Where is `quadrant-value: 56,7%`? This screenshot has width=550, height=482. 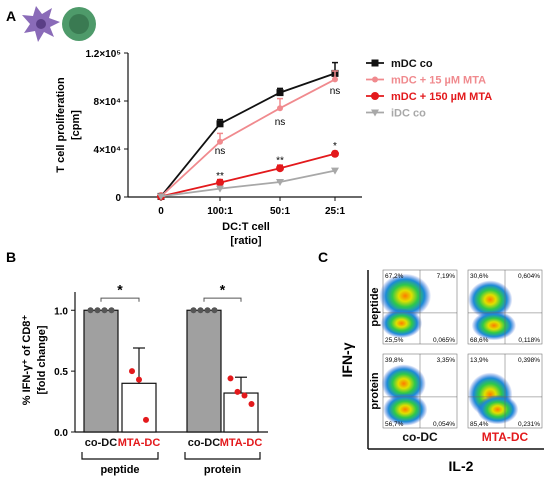 quadrant-value: 56,7% is located at coordinates (394, 424).